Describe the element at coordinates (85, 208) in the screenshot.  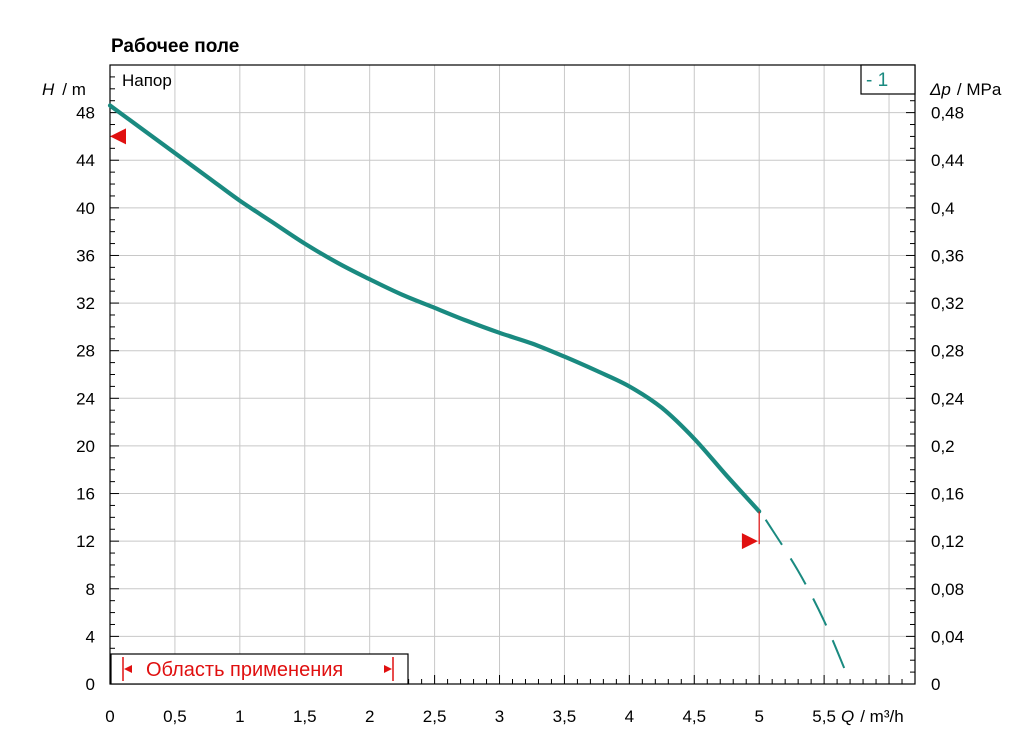
I see `y-tick-label: 40` at that location.